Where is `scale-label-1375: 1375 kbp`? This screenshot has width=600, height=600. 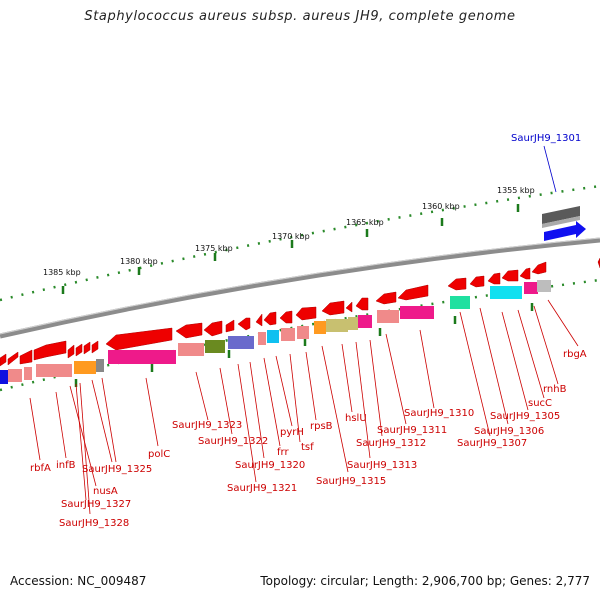 scale-label-1375: 1375 kbp is located at coordinates (214, 248).